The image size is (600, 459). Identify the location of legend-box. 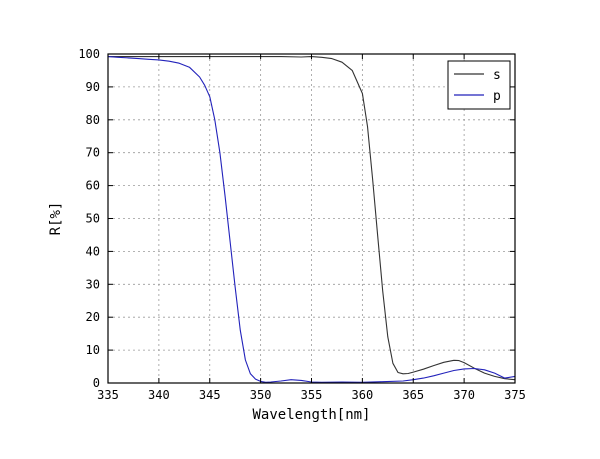
(479, 85).